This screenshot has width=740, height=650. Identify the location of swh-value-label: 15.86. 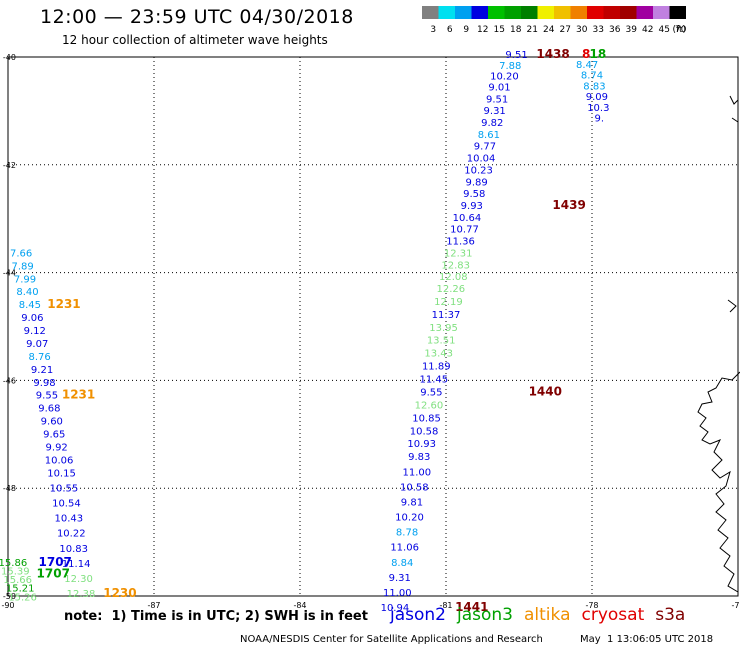
(13, 563).